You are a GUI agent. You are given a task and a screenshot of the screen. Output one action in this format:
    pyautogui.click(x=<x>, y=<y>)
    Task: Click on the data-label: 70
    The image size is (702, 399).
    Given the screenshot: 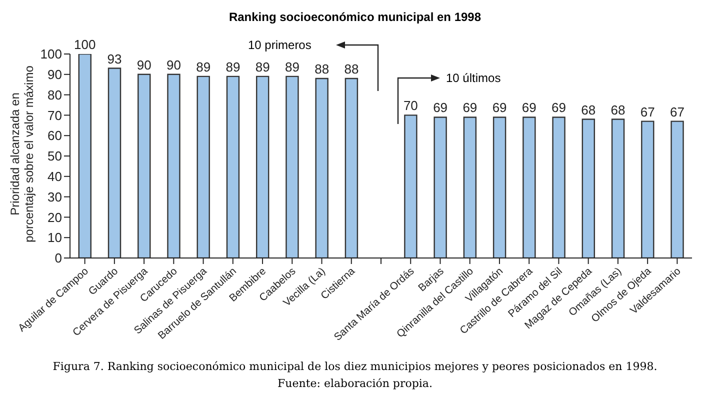 What is the action you would take?
    pyautogui.click(x=410, y=106)
    